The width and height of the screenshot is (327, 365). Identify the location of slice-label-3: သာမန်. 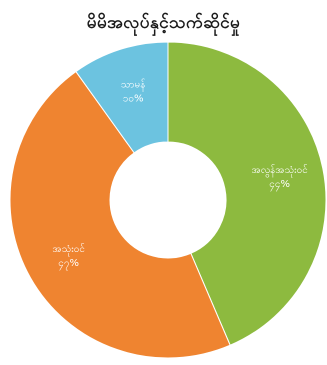
(133, 84).